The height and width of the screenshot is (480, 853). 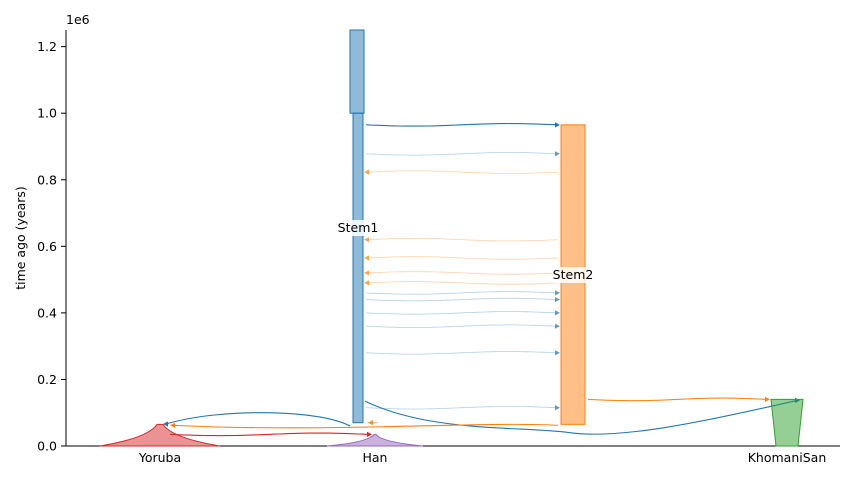 What do you see at coordinates (787, 422) in the screenshot?
I see `deme-khomanisan` at bounding box center [787, 422].